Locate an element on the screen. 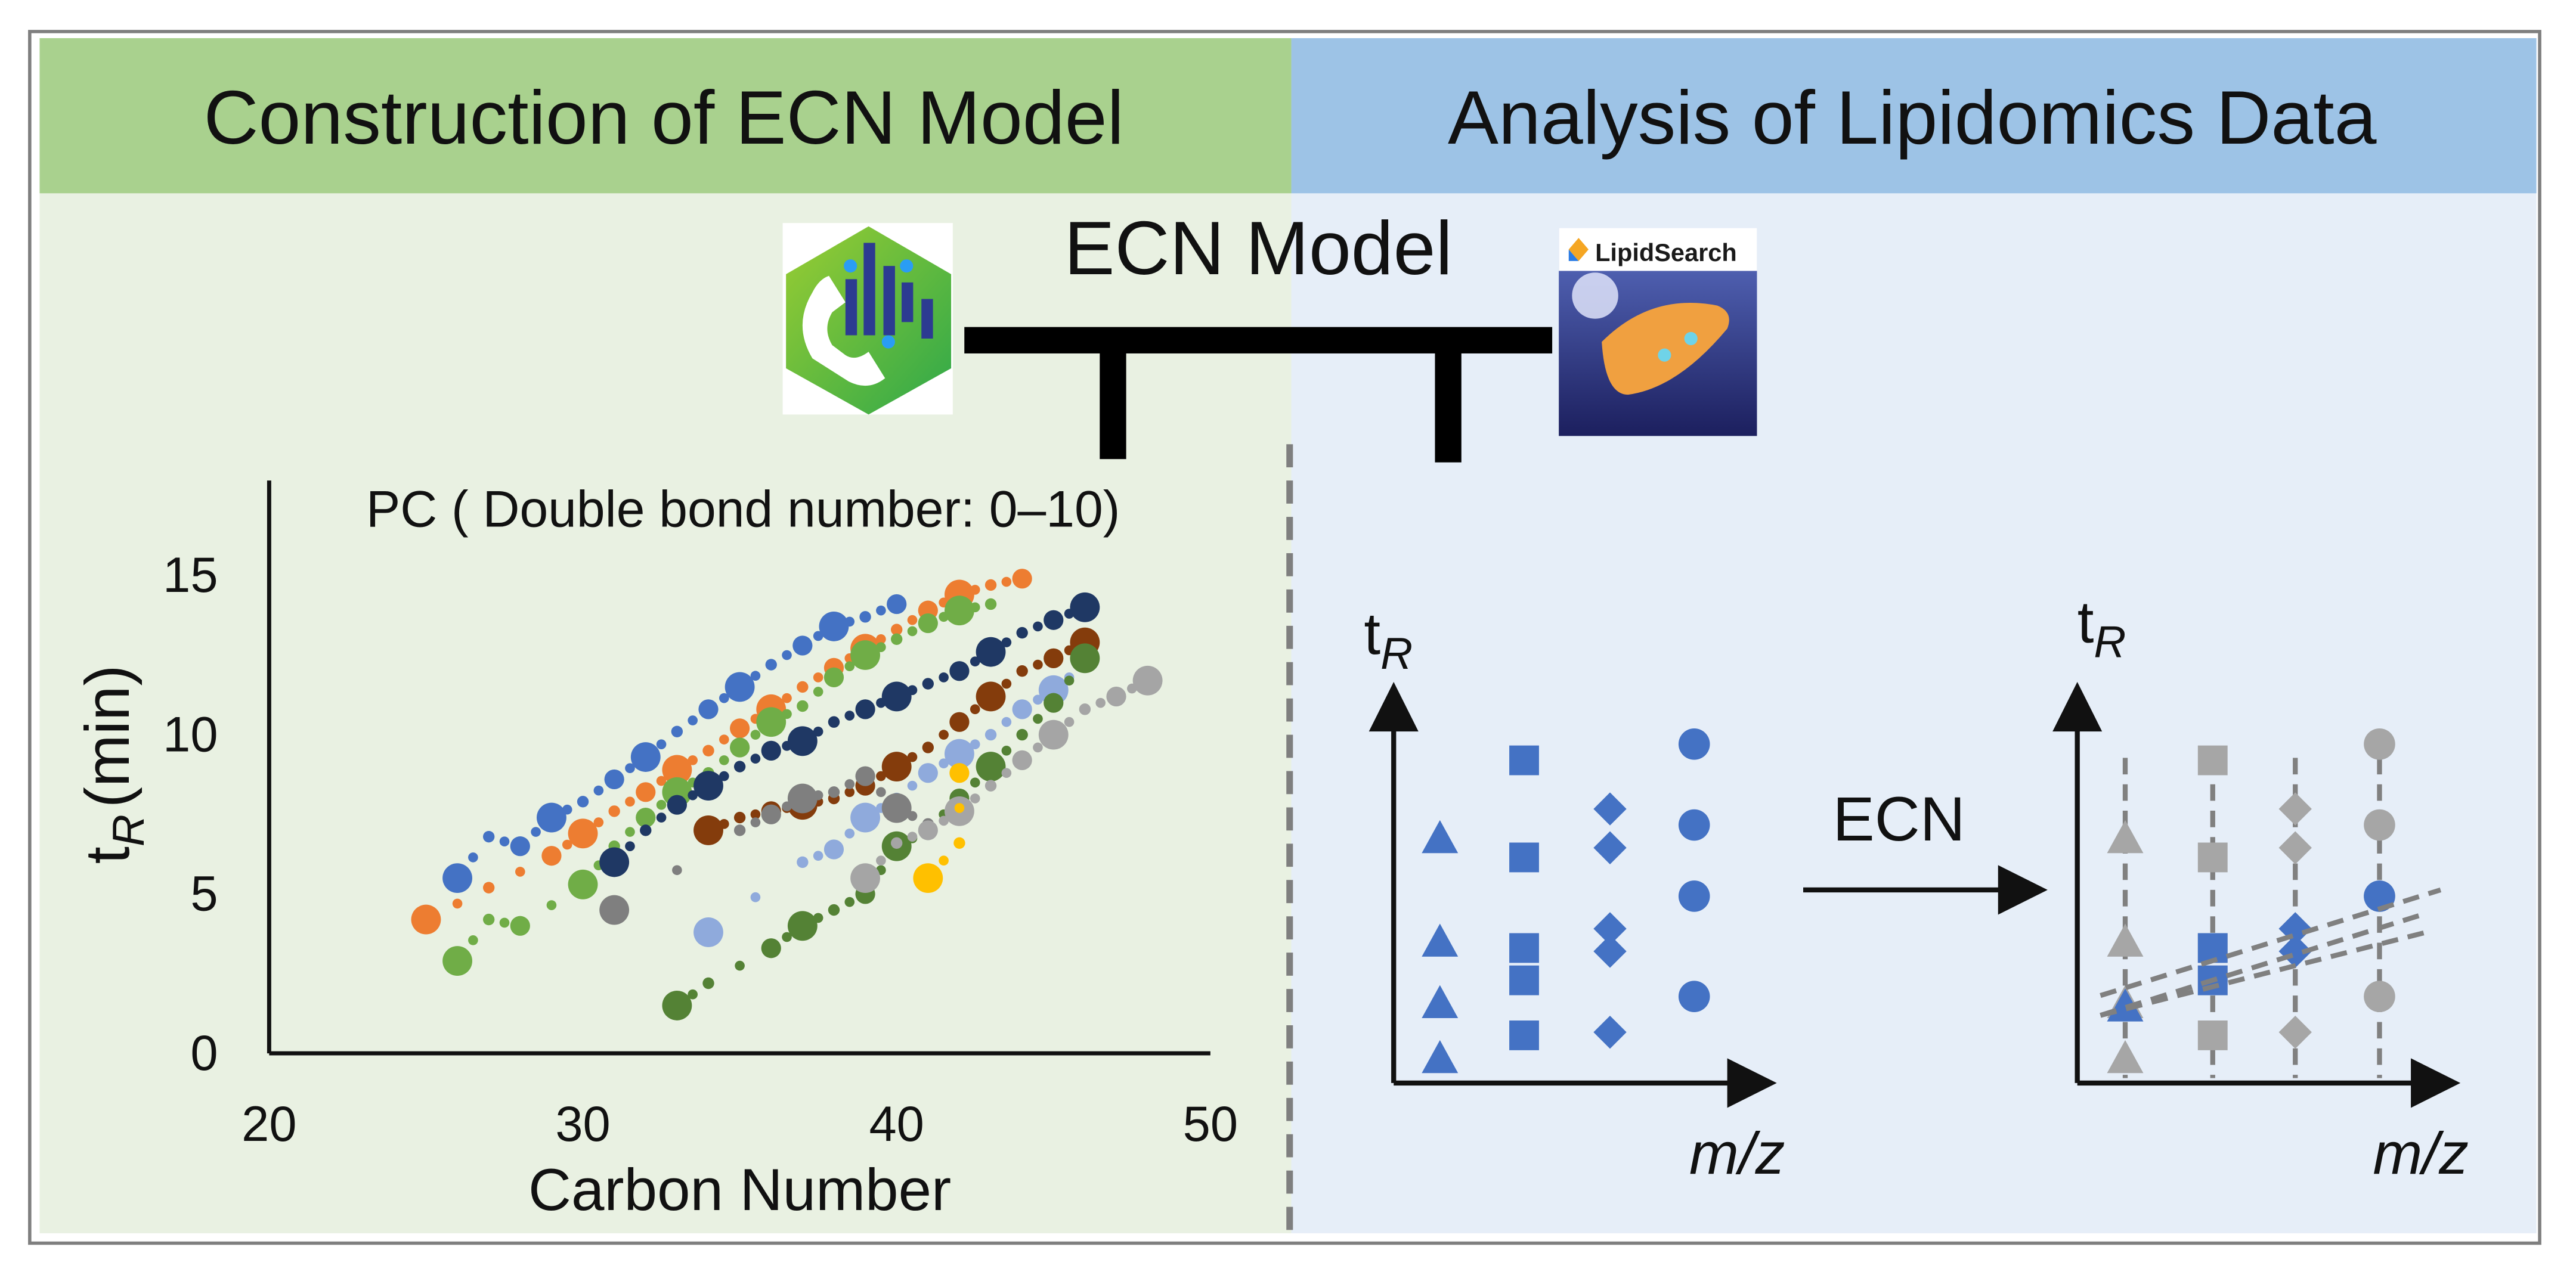  left-header-band is located at coordinates (666, 116).